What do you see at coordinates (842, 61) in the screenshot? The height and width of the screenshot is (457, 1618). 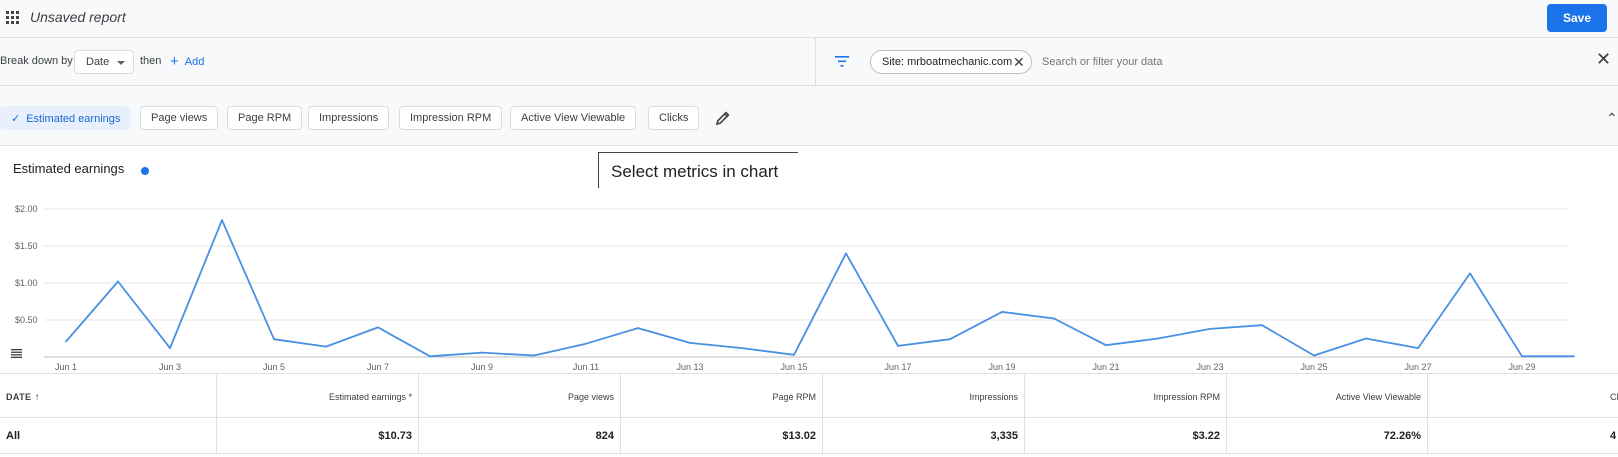 I see `filter-icon` at bounding box center [842, 61].